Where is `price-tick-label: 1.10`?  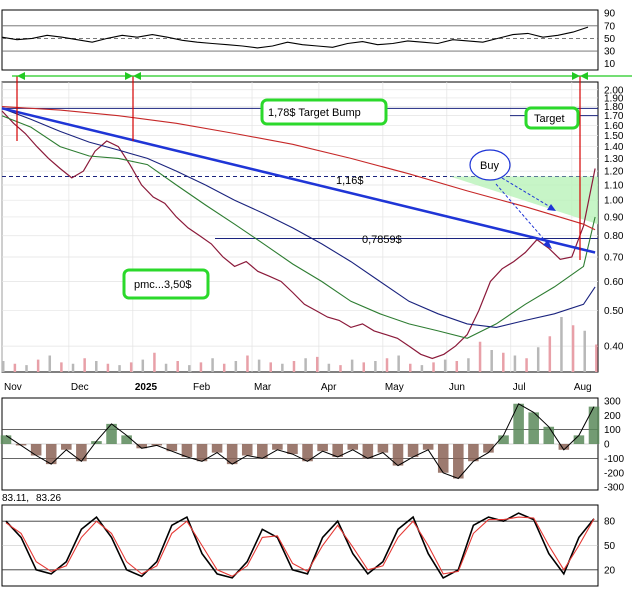 price-tick-label: 1.10 is located at coordinates (614, 185).